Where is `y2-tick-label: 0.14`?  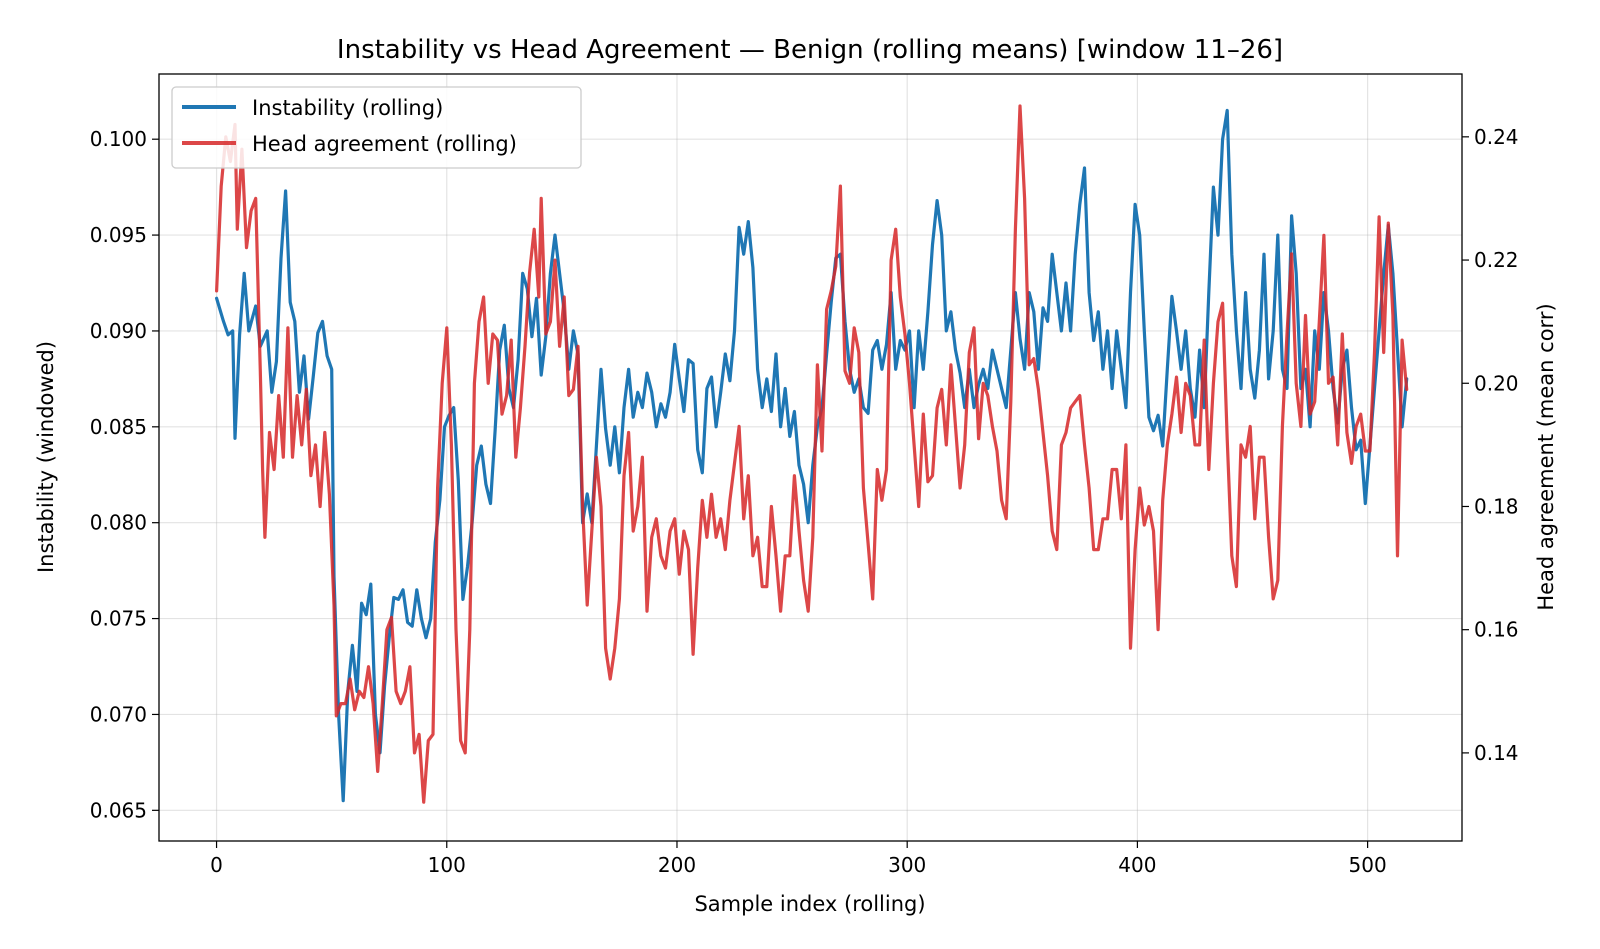
y2-tick-label: 0.14 is located at coordinates (1496, 753).